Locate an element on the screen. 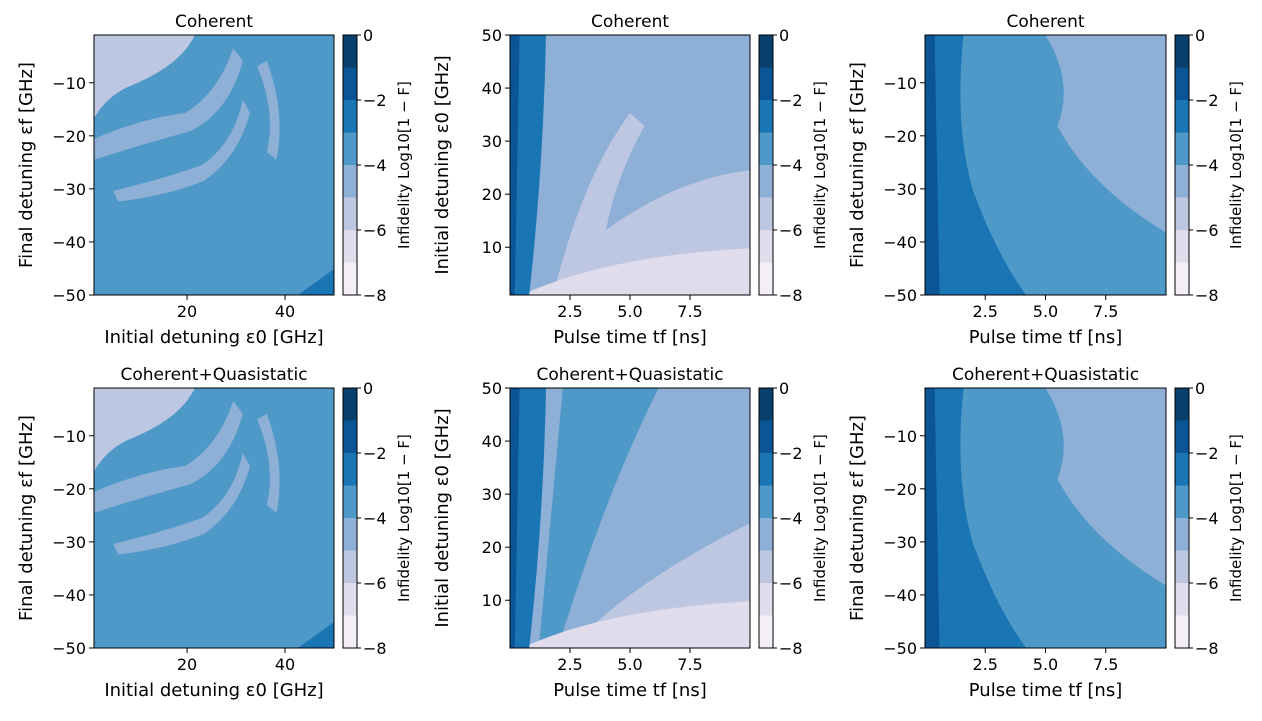 This screenshot has height=721, width=1262. x-axis-label: Initial detuning ε0 [GHz] is located at coordinates (213, 690).